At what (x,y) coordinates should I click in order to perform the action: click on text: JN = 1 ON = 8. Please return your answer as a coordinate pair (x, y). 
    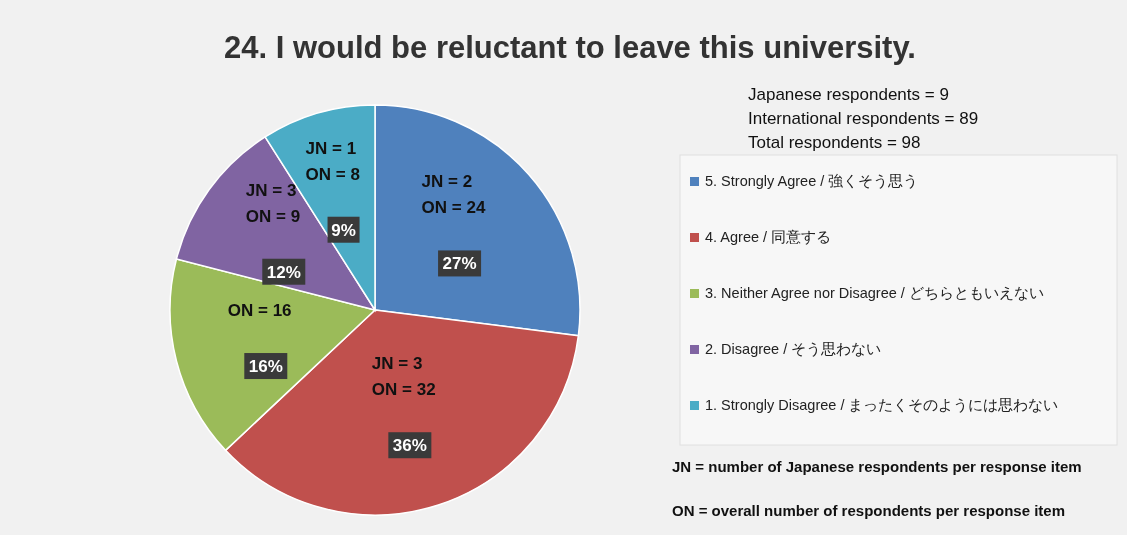
    Looking at the image, I should click on (332, 161).